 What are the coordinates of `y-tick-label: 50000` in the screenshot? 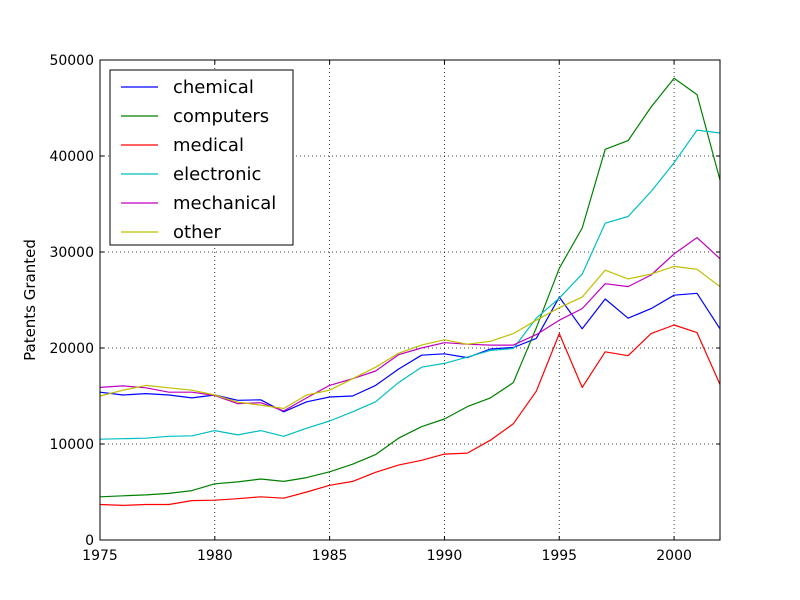 It's located at (71, 61).